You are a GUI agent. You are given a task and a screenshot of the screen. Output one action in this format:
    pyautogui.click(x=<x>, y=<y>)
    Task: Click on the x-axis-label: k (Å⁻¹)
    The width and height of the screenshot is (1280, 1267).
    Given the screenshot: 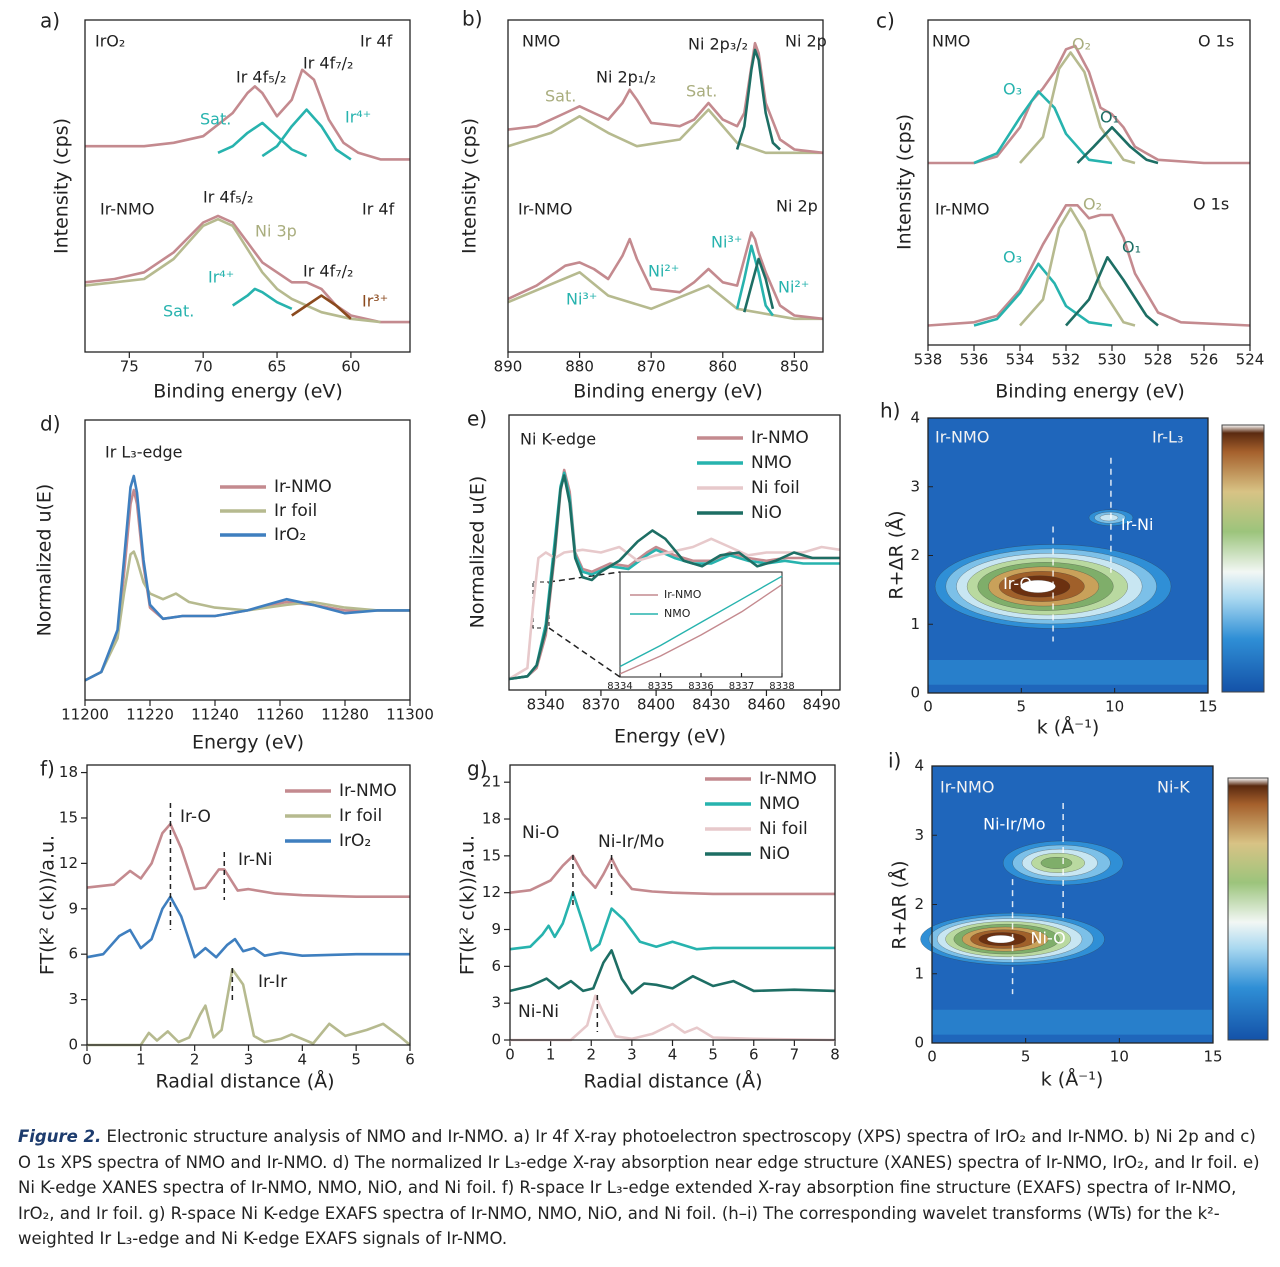 What is the action you would take?
    pyautogui.click(x=1068, y=727)
    